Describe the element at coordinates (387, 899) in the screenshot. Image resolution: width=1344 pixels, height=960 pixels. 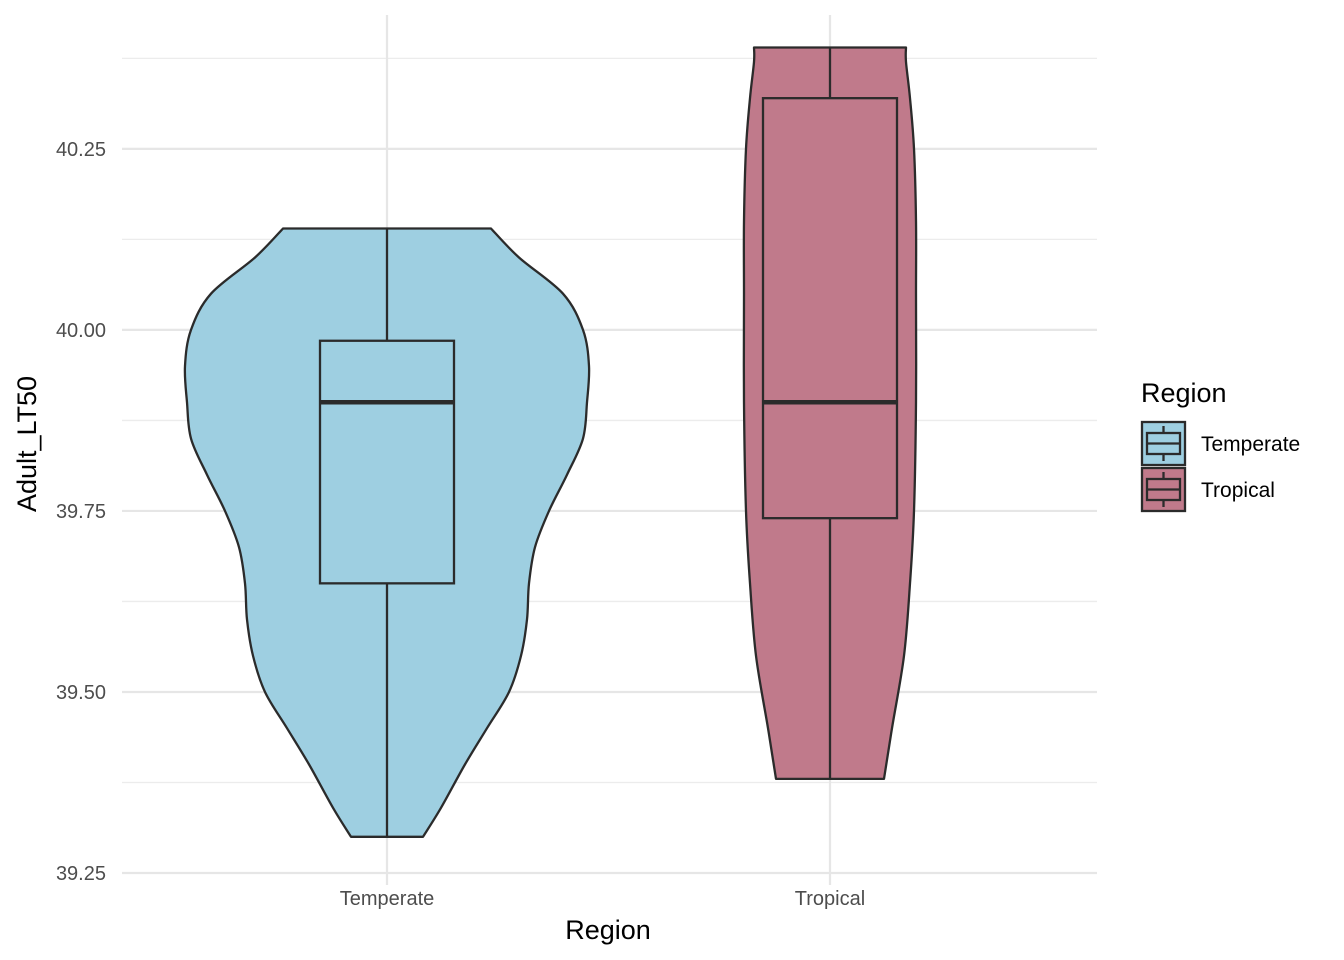
I see `x-tick-label: Temperate` at that location.